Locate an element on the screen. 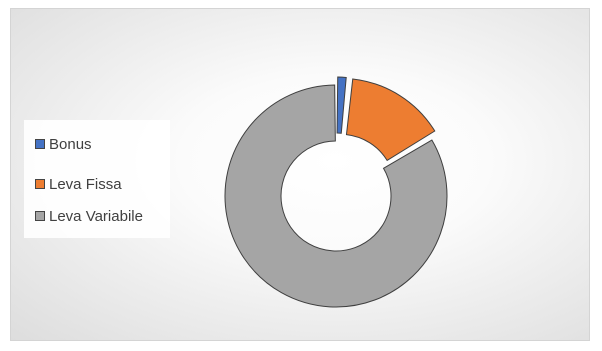 The width and height of the screenshot is (602, 351). slice-bonus is located at coordinates (341, 105).